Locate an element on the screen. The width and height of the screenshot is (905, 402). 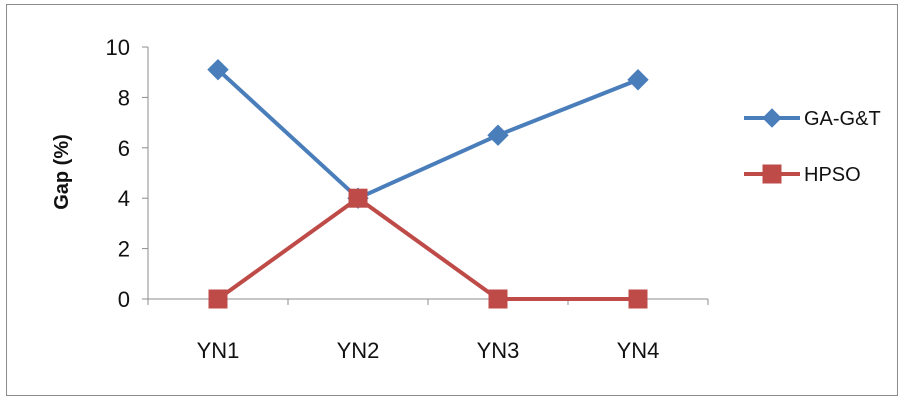
y-tick-label: 10 is located at coordinates (118, 47).